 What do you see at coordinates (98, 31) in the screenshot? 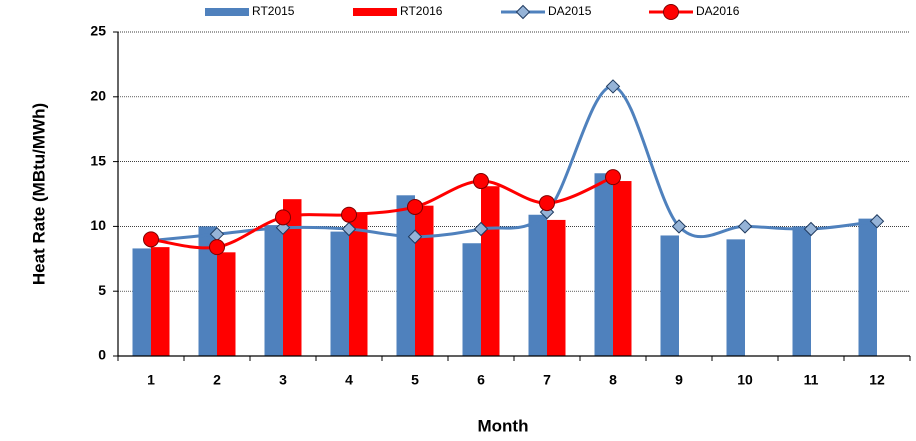
I see `y-tick-label: 25` at bounding box center [98, 31].